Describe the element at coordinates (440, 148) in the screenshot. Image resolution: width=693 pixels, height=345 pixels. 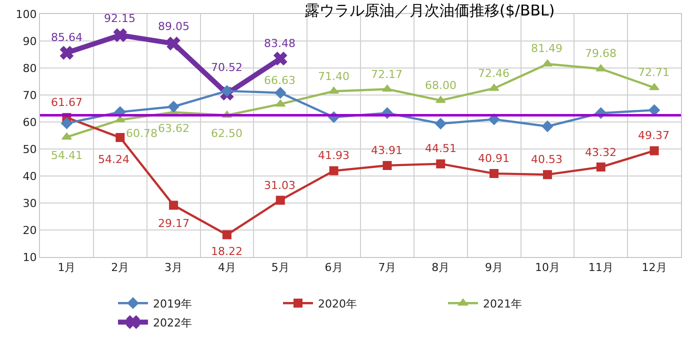
I see `data-label: 44.51` at that location.